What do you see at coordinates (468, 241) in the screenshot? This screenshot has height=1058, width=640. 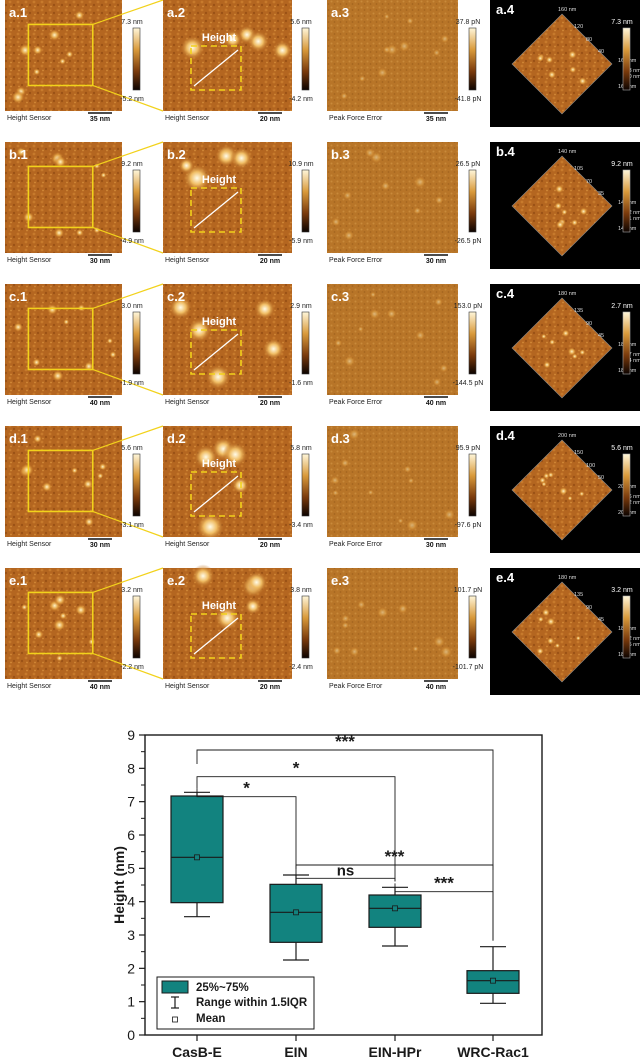 I see `color-scale-min: -26.5 pN` at bounding box center [468, 241].